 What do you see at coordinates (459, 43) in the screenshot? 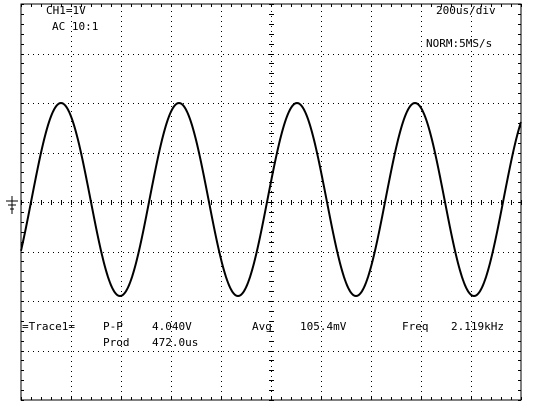
I see `acquisition-mode: NORM:5MS/s` at bounding box center [459, 43].